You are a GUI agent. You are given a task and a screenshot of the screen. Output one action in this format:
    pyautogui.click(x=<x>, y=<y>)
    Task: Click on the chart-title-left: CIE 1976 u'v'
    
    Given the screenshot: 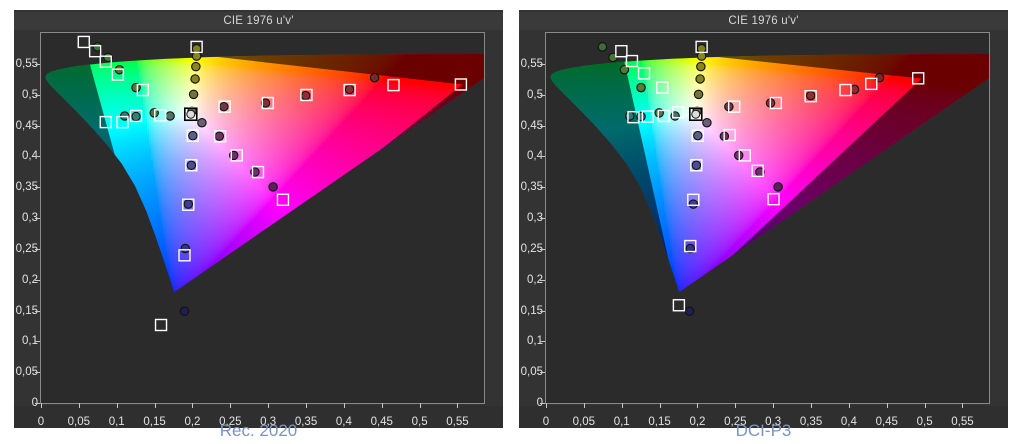 What is the action you would take?
    pyautogui.click(x=258, y=21)
    